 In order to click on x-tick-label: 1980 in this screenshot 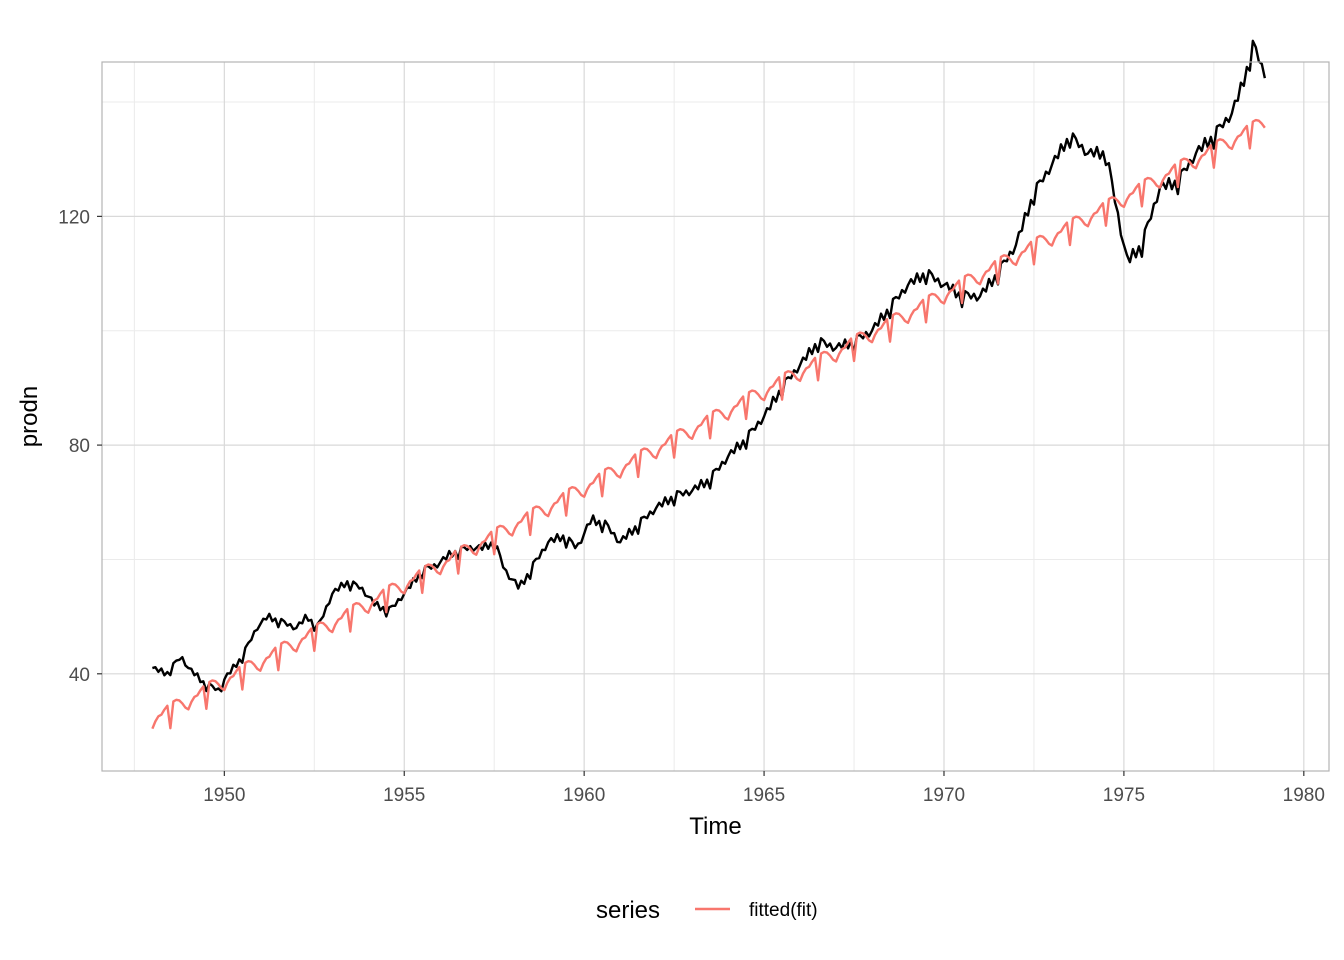, I will do `click(1304, 795)`.